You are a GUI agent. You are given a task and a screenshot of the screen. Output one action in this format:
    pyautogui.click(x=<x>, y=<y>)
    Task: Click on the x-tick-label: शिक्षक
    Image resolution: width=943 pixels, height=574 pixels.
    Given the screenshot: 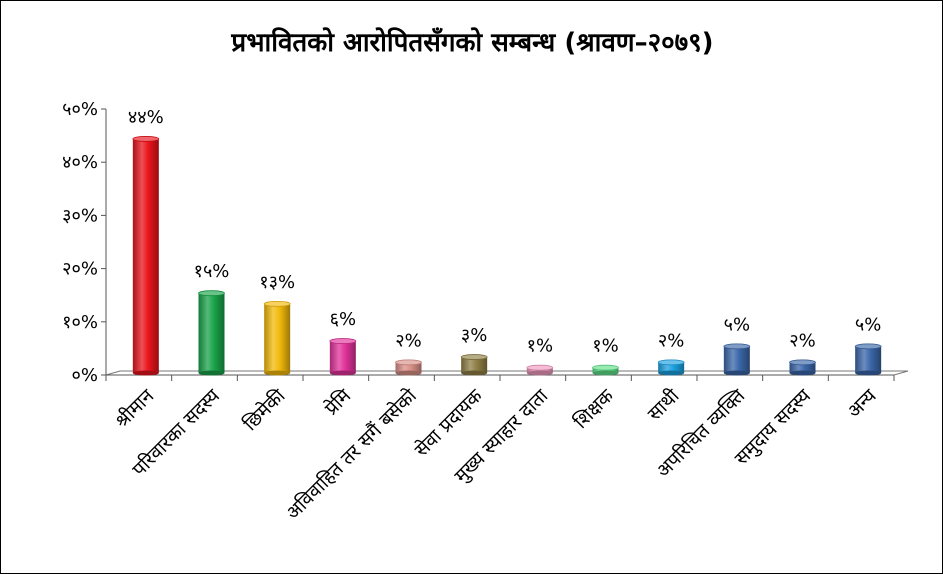 What is the action you would take?
    pyautogui.click(x=593, y=408)
    